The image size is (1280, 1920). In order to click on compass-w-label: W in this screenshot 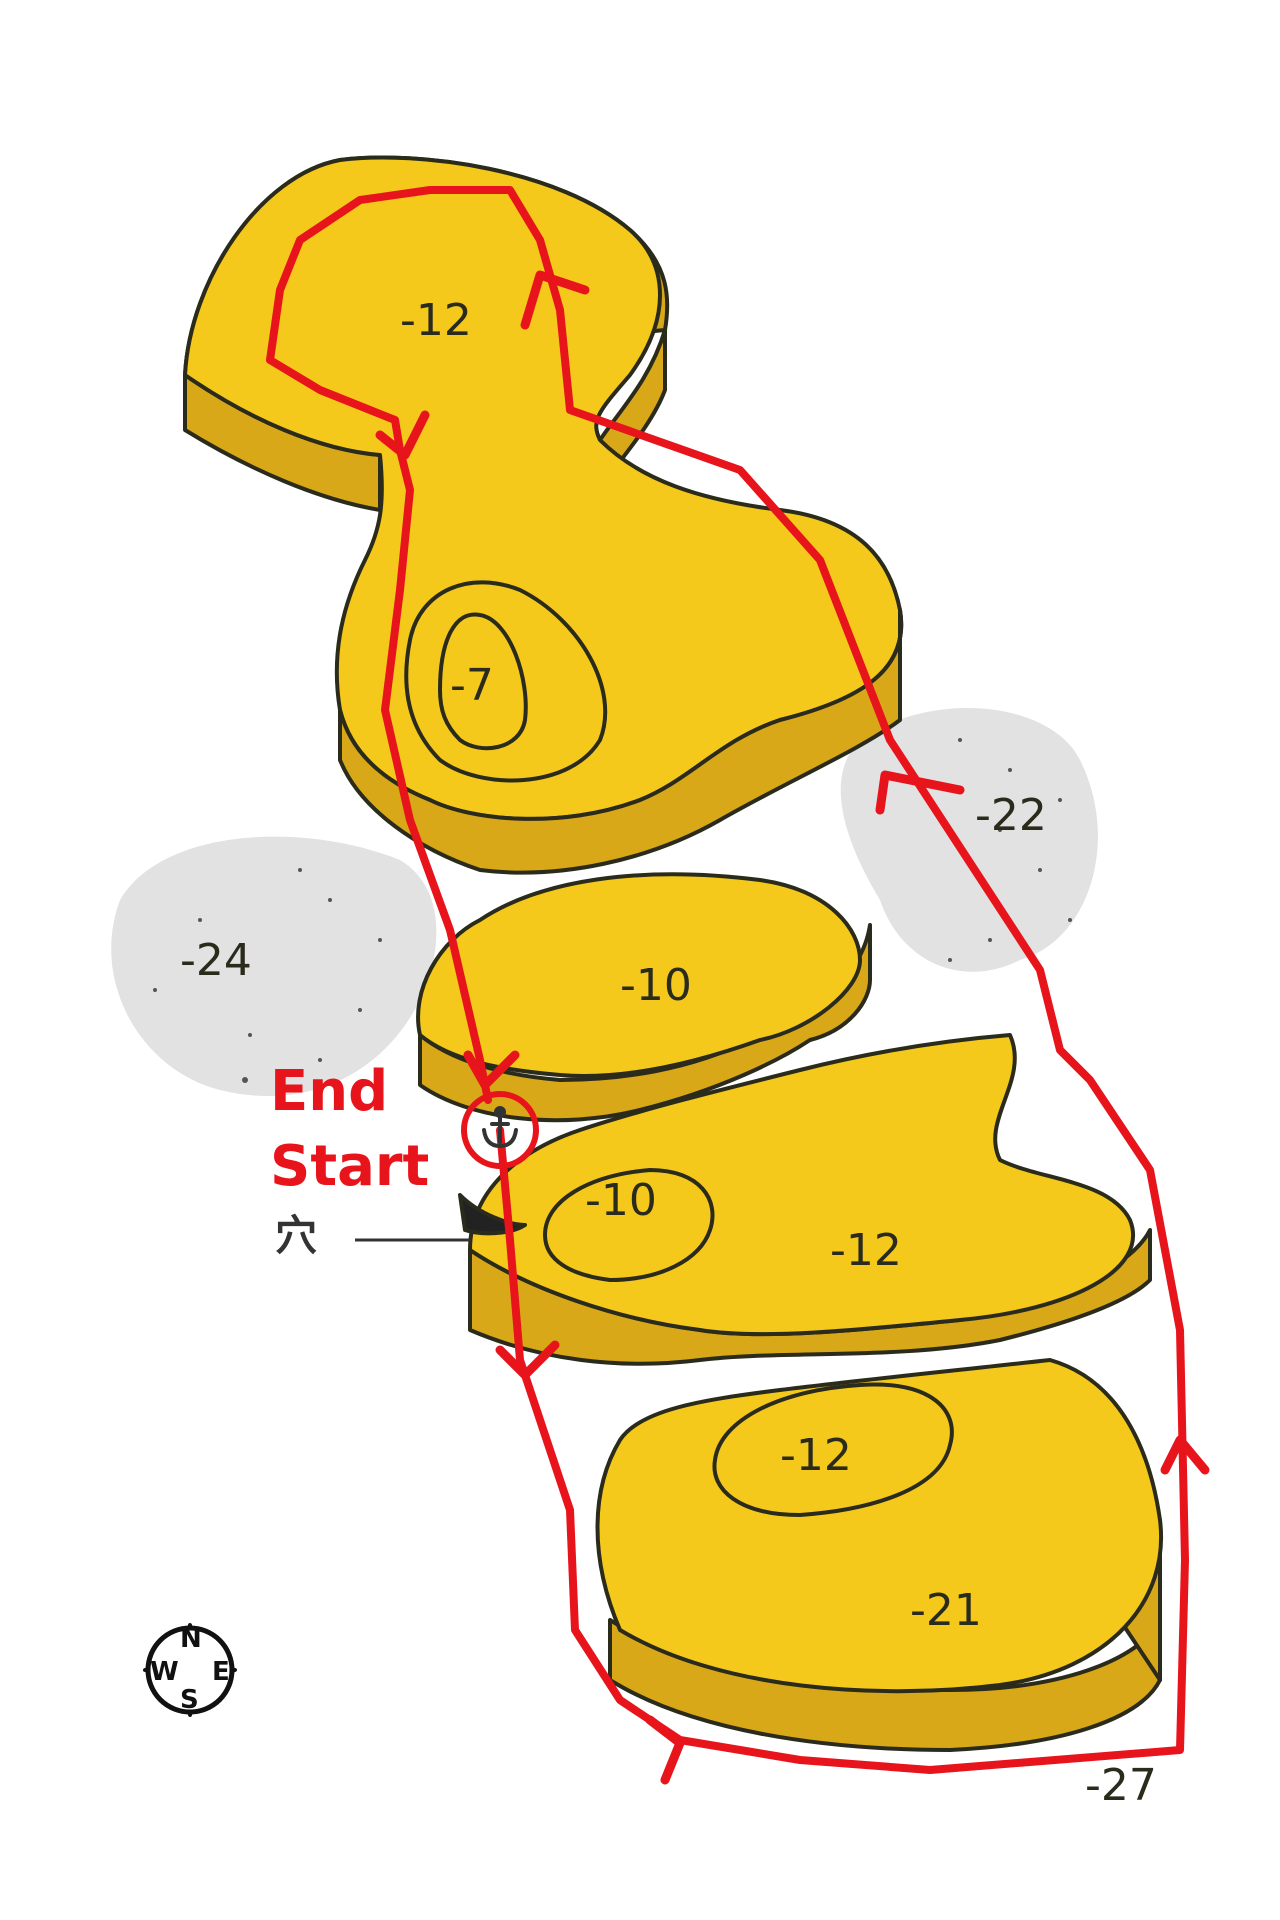, I will do `click(164, 1672)`.